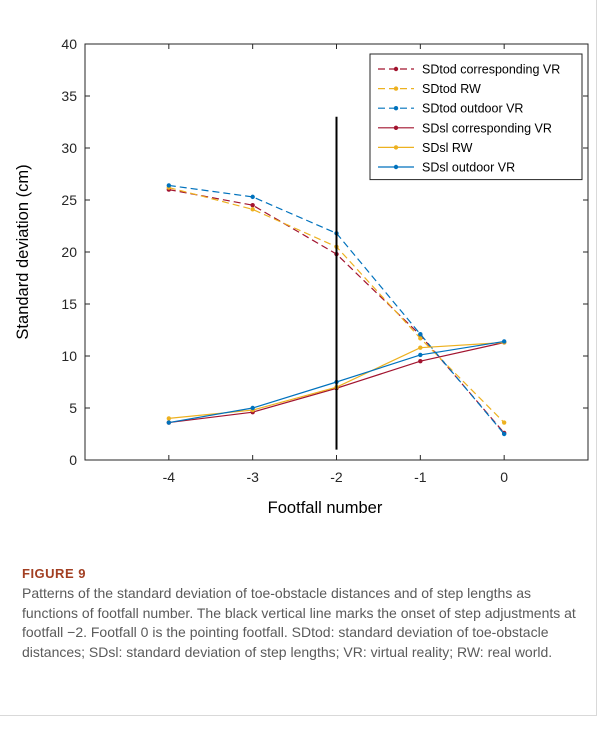  What do you see at coordinates (23, 251) in the screenshot?
I see `y-axis-label: Standard deviation (cm)` at bounding box center [23, 251].